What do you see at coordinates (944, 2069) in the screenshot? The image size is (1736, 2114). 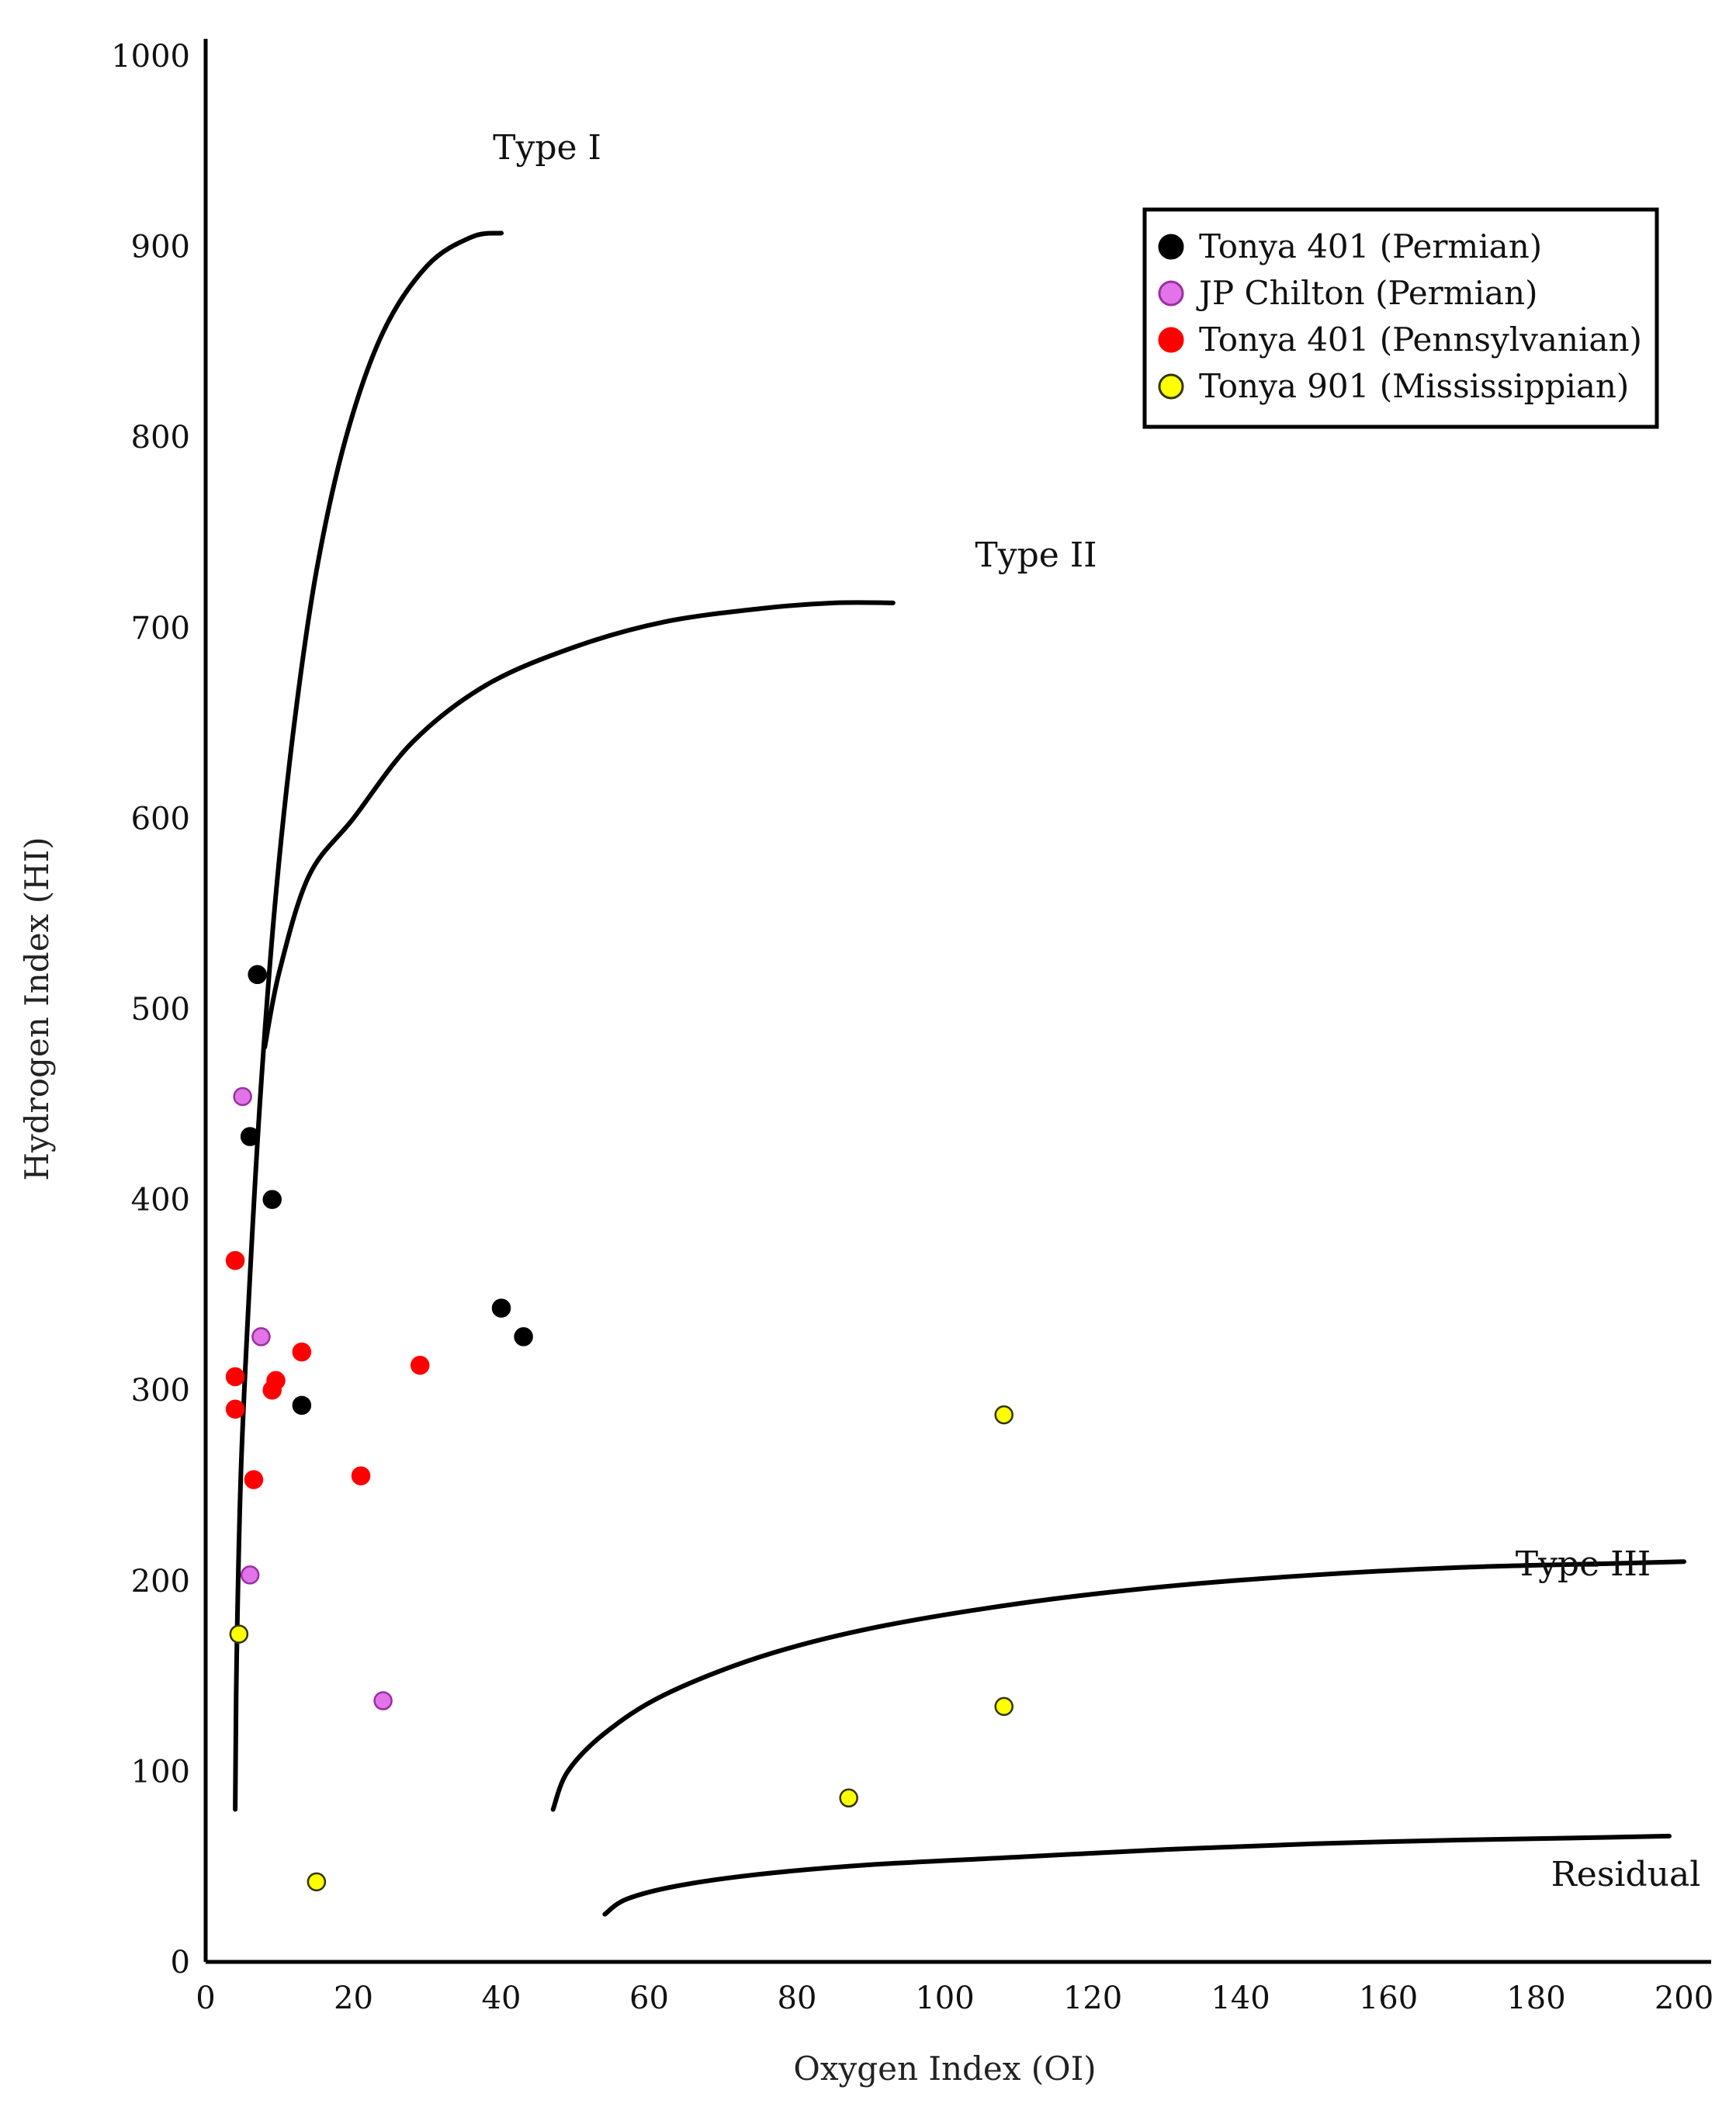 I see `x-axis-title: Oxygen Index (OI)` at bounding box center [944, 2069].